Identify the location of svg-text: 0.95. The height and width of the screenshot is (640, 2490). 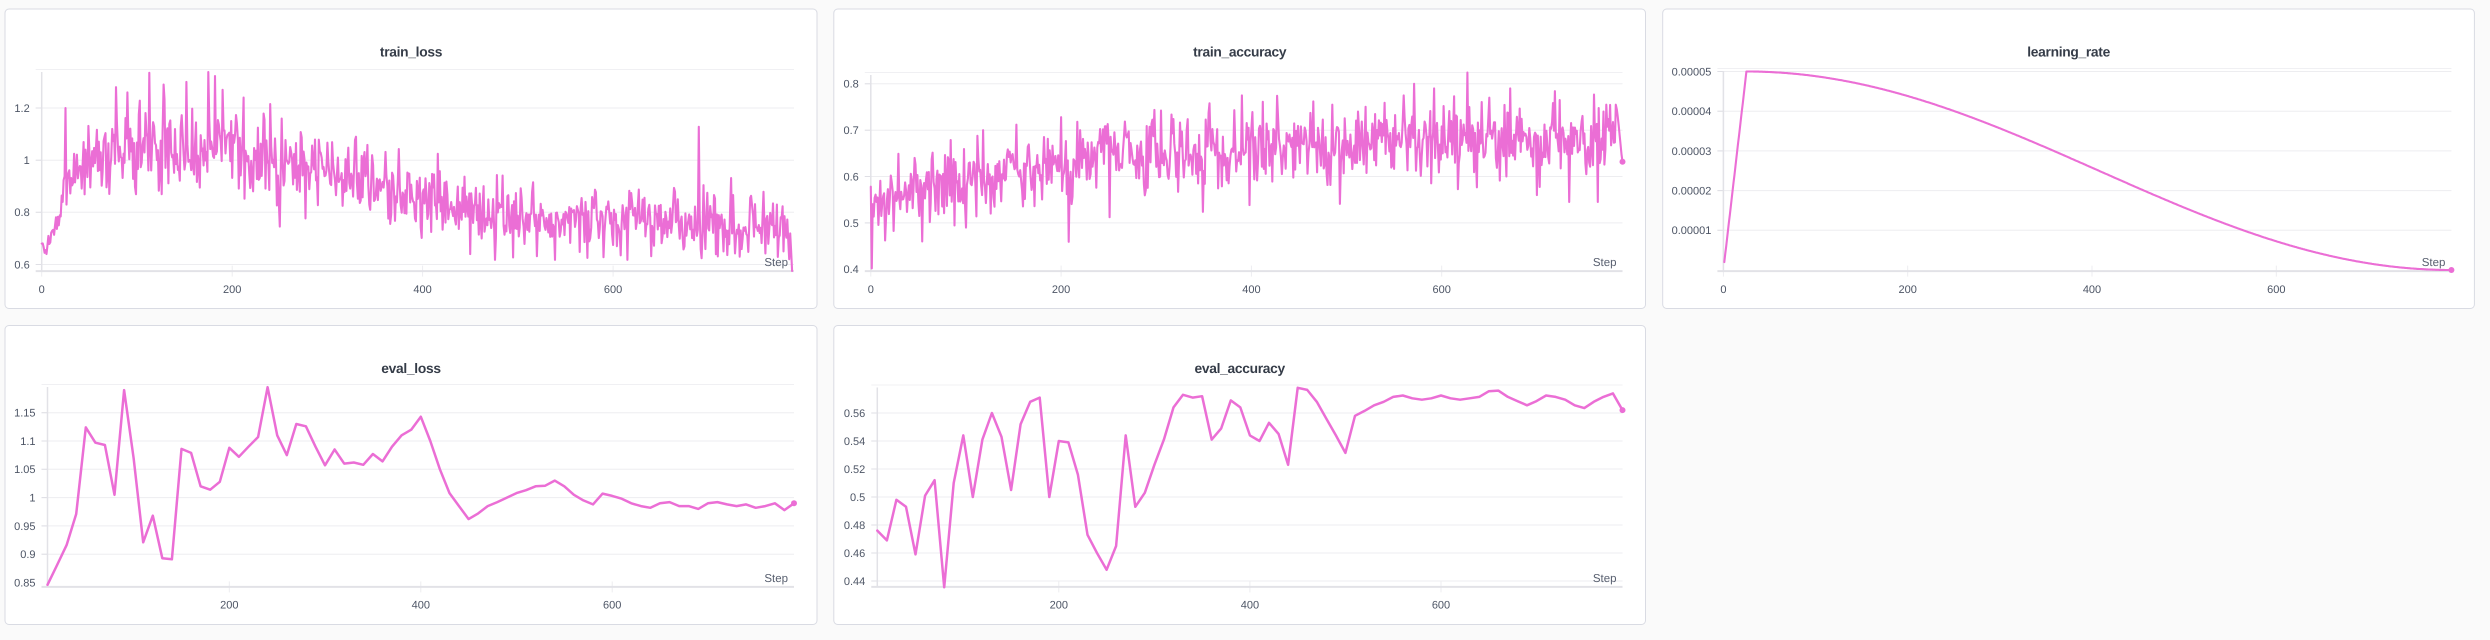
(24, 527).